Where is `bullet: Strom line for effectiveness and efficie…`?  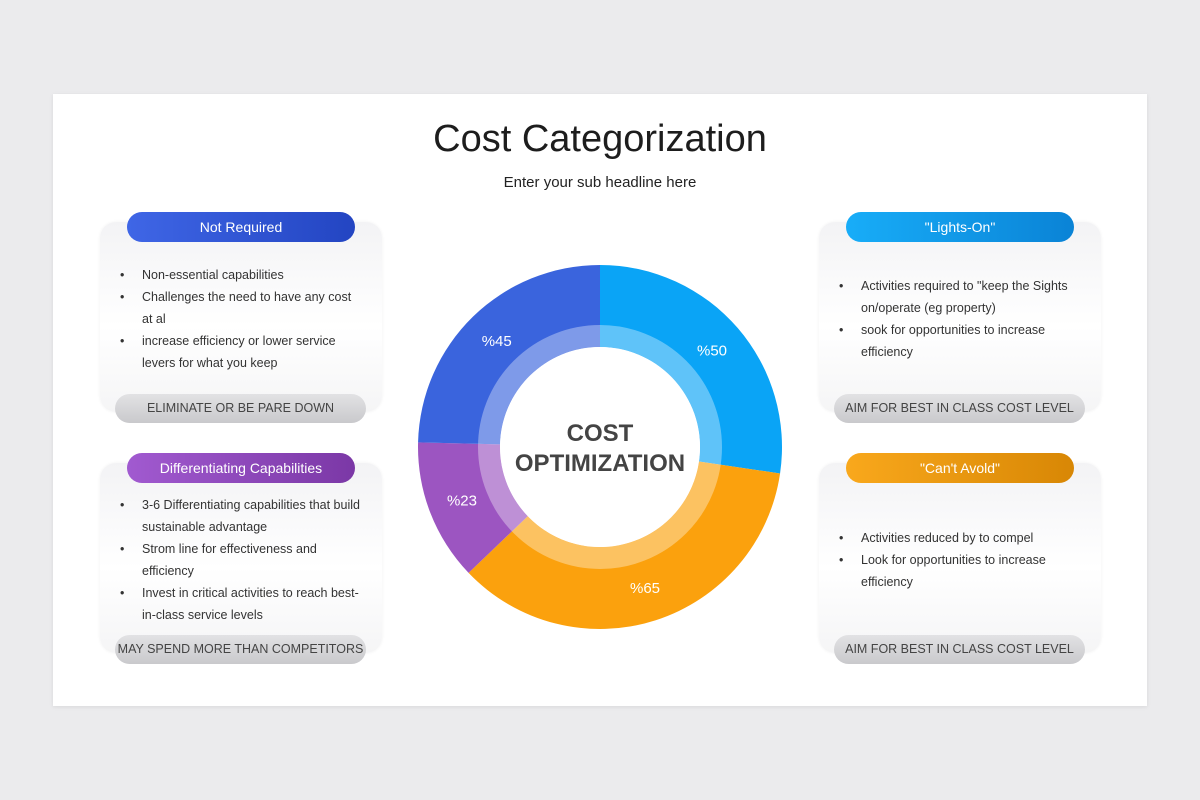
bullet: Strom line for effectiveness and efficie… is located at coordinates (240, 560).